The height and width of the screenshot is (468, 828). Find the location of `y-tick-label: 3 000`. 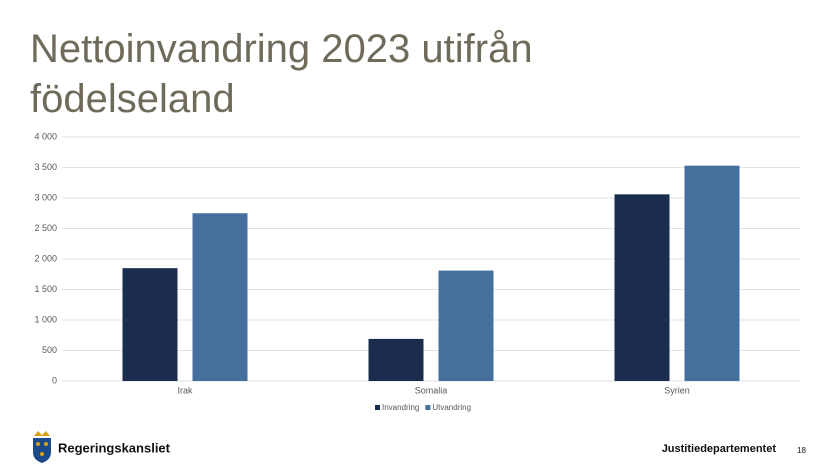

y-tick-label: 3 000 is located at coordinates (45, 197).